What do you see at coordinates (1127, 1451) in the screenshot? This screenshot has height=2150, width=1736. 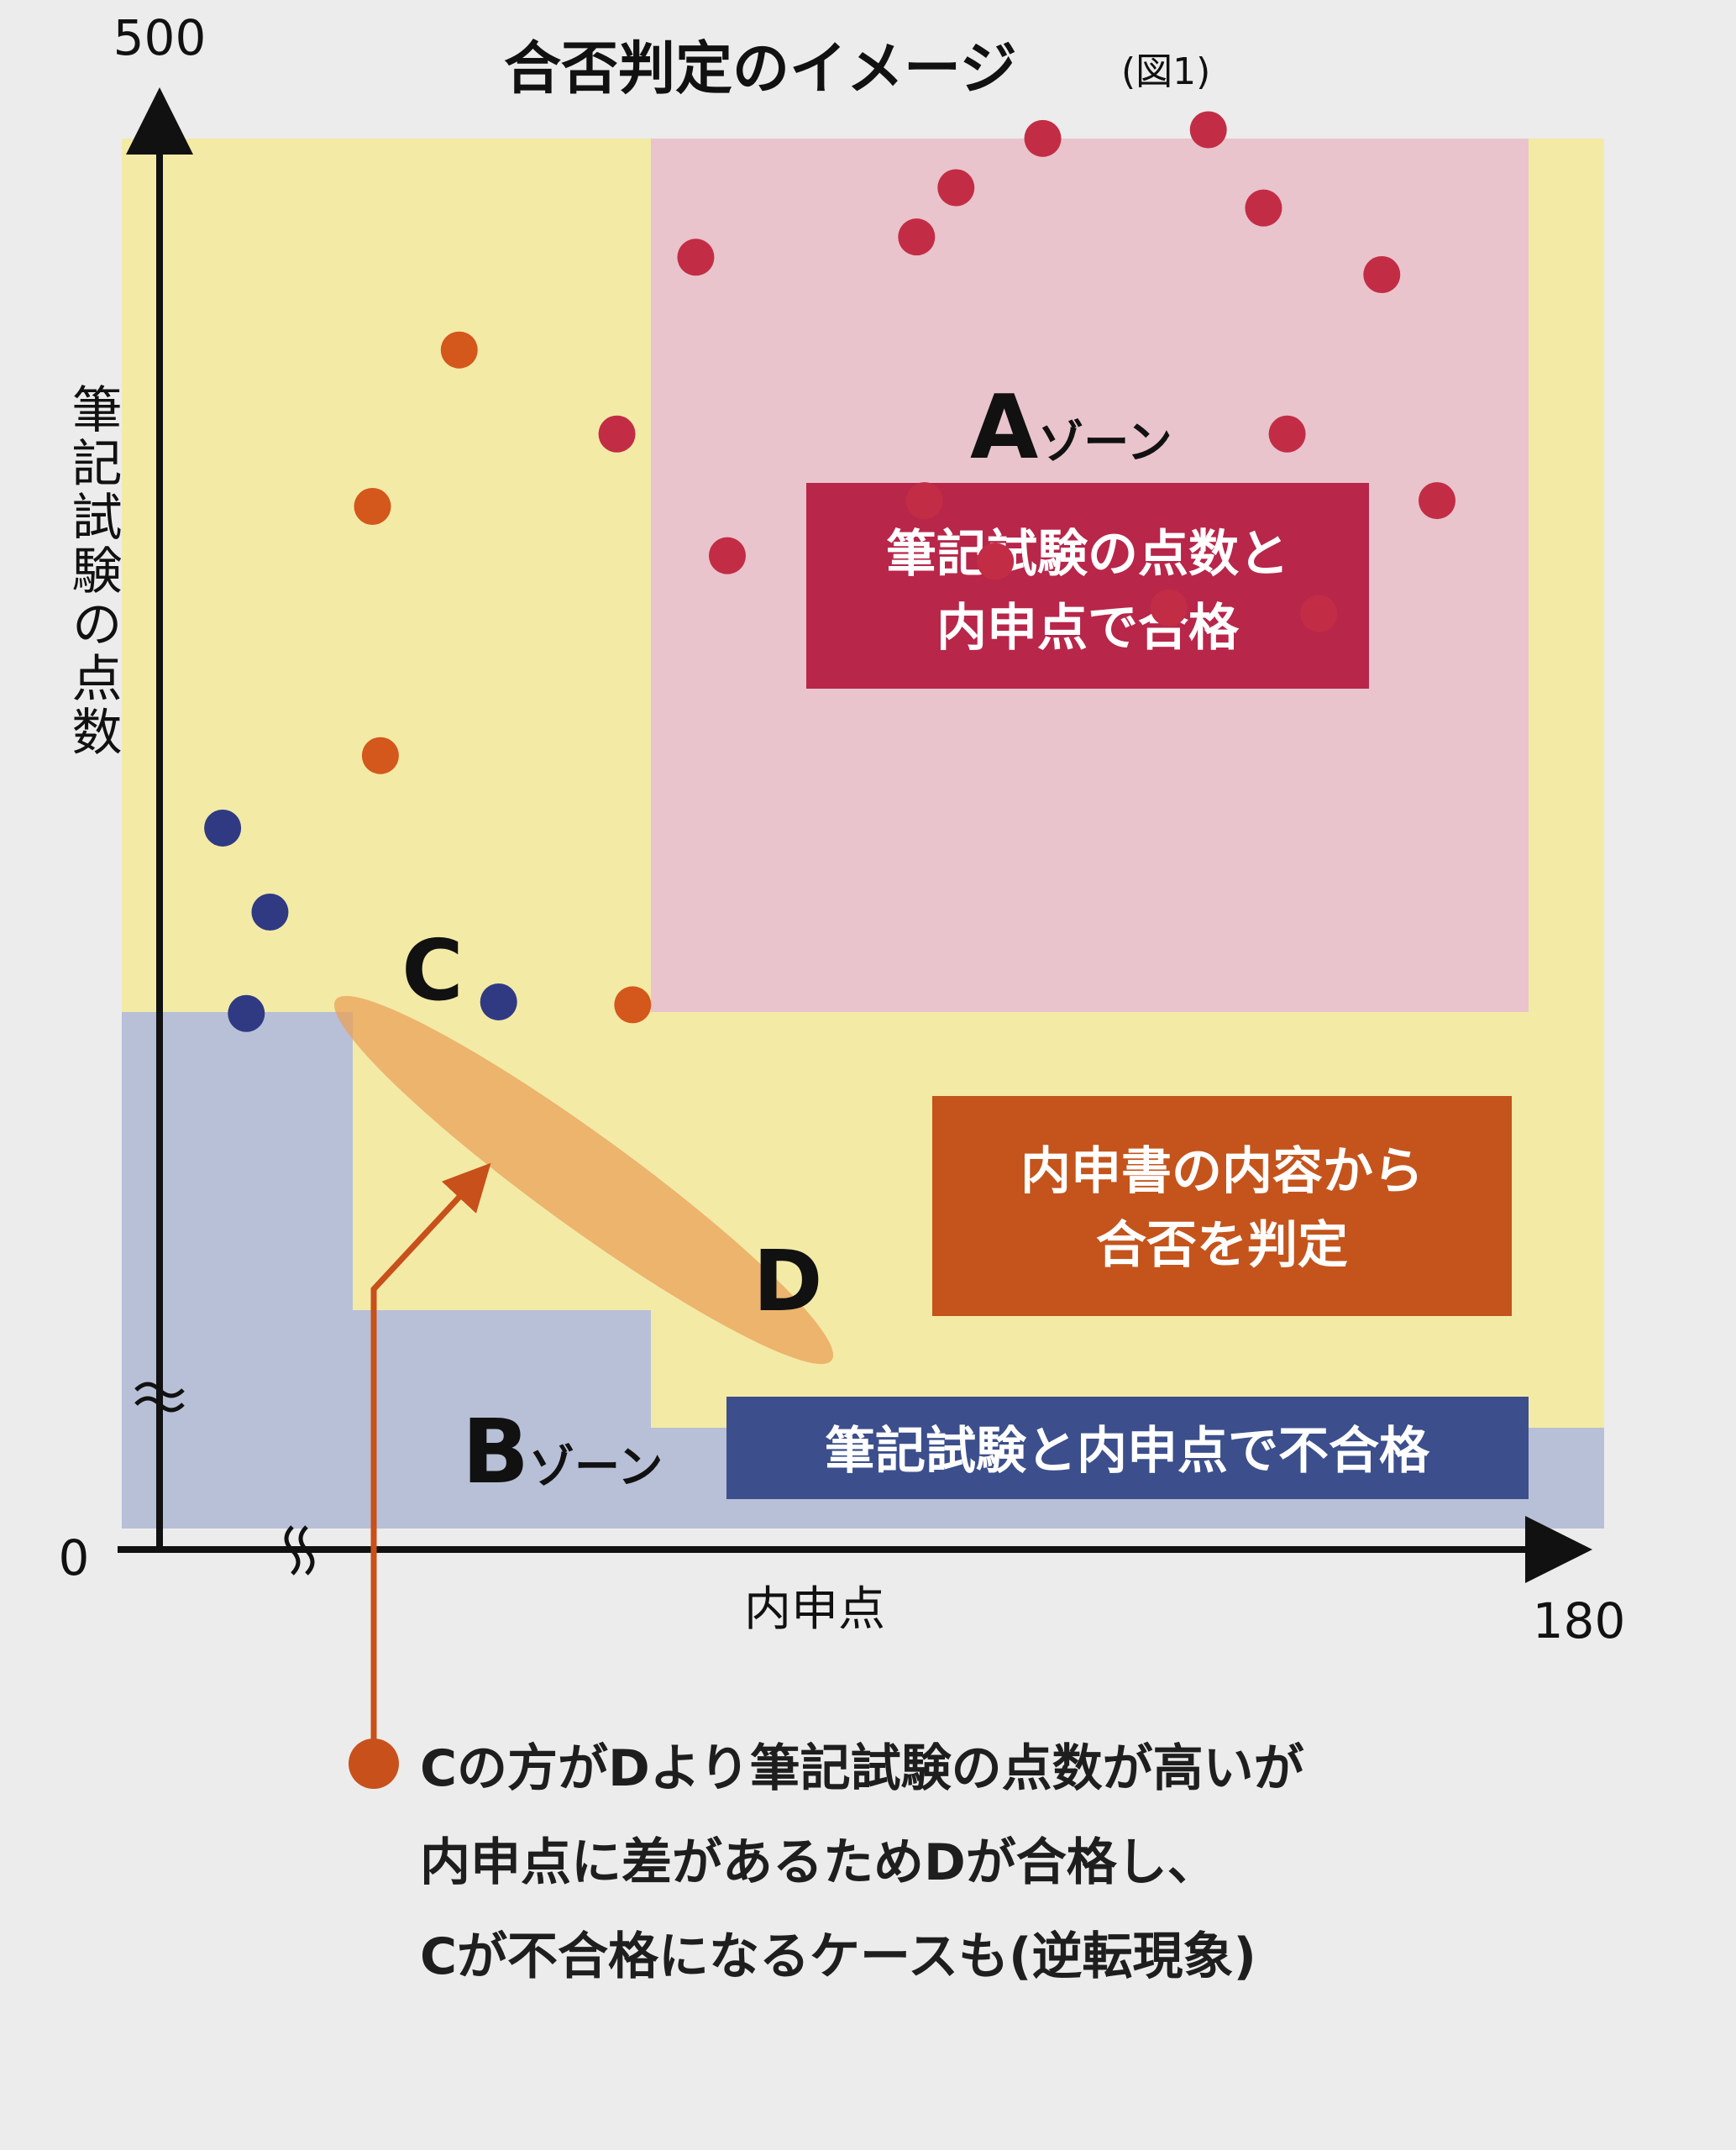 I see `b-zone-description: 筆記試験と内申点で不合格` at bounding box center [1127, 1451].